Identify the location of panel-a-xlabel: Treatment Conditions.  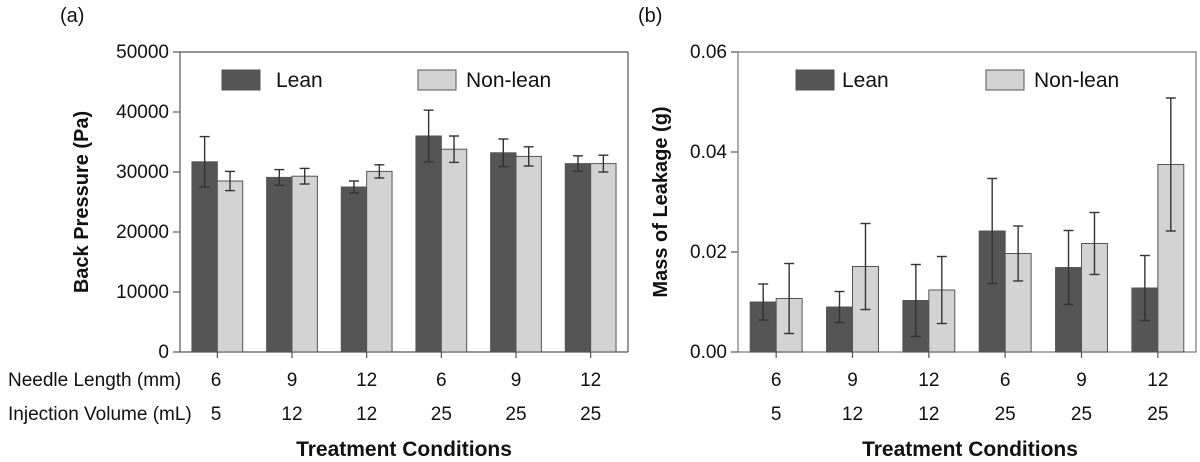
(404, 449).